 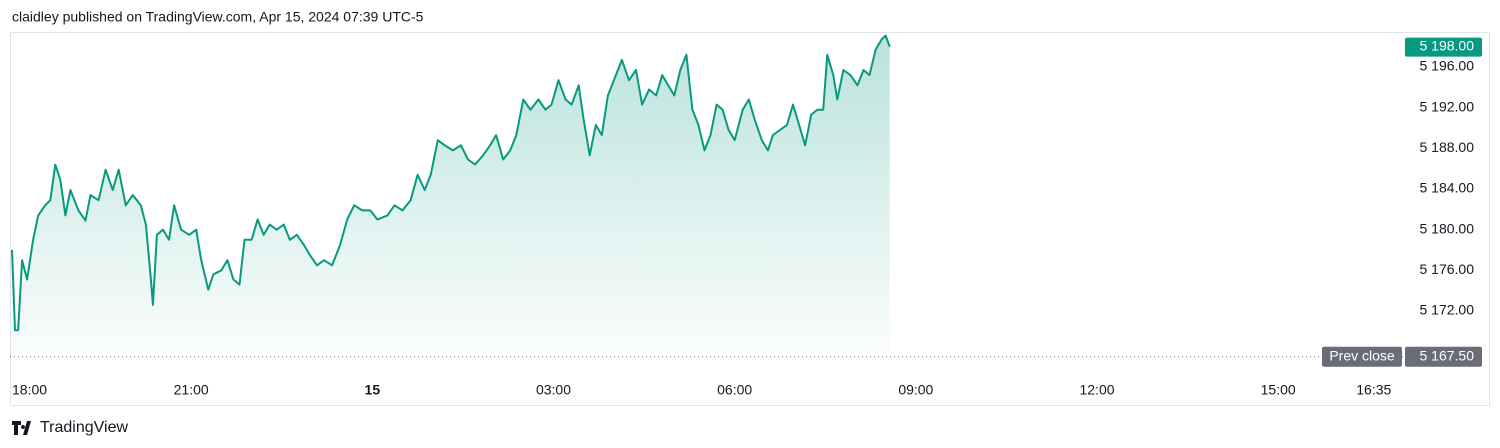 What do you see at coordinates (1447, 45) in the screenshot?
I see `last-price-label: 5 198.00` at bounding box center [1447, 45].